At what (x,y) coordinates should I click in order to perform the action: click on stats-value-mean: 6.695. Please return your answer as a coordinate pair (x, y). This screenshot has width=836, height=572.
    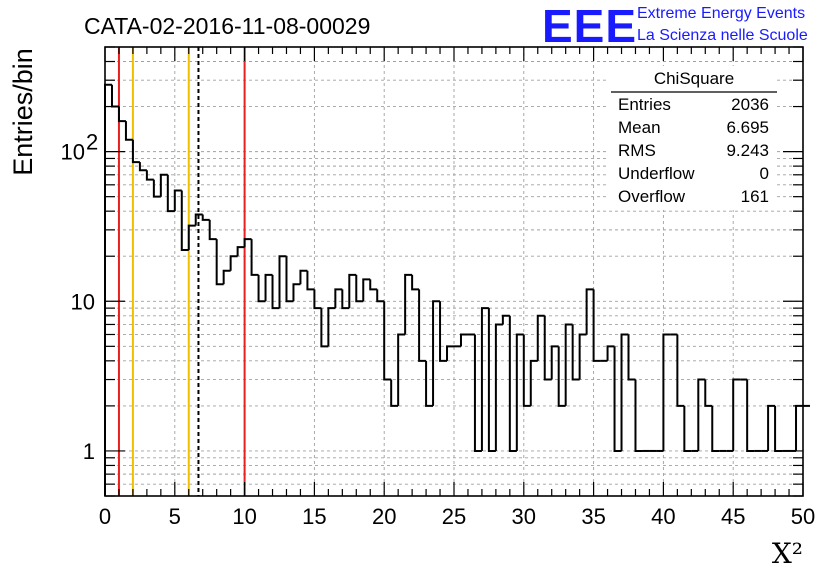
    Looking at the image, I should click on (747, 127).